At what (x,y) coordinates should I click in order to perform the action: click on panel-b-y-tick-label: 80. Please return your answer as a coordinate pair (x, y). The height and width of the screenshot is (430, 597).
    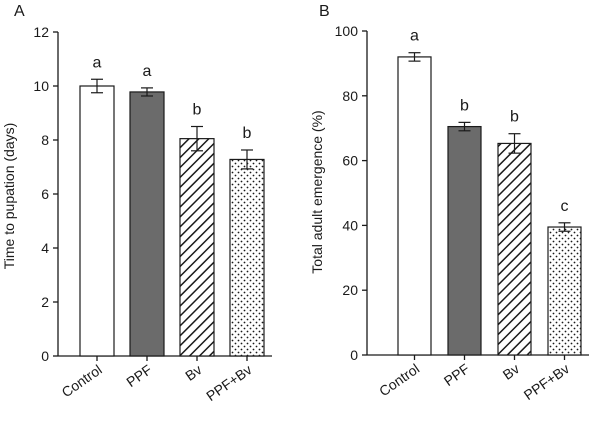
    Looking at the image, I should click on (350, 96).